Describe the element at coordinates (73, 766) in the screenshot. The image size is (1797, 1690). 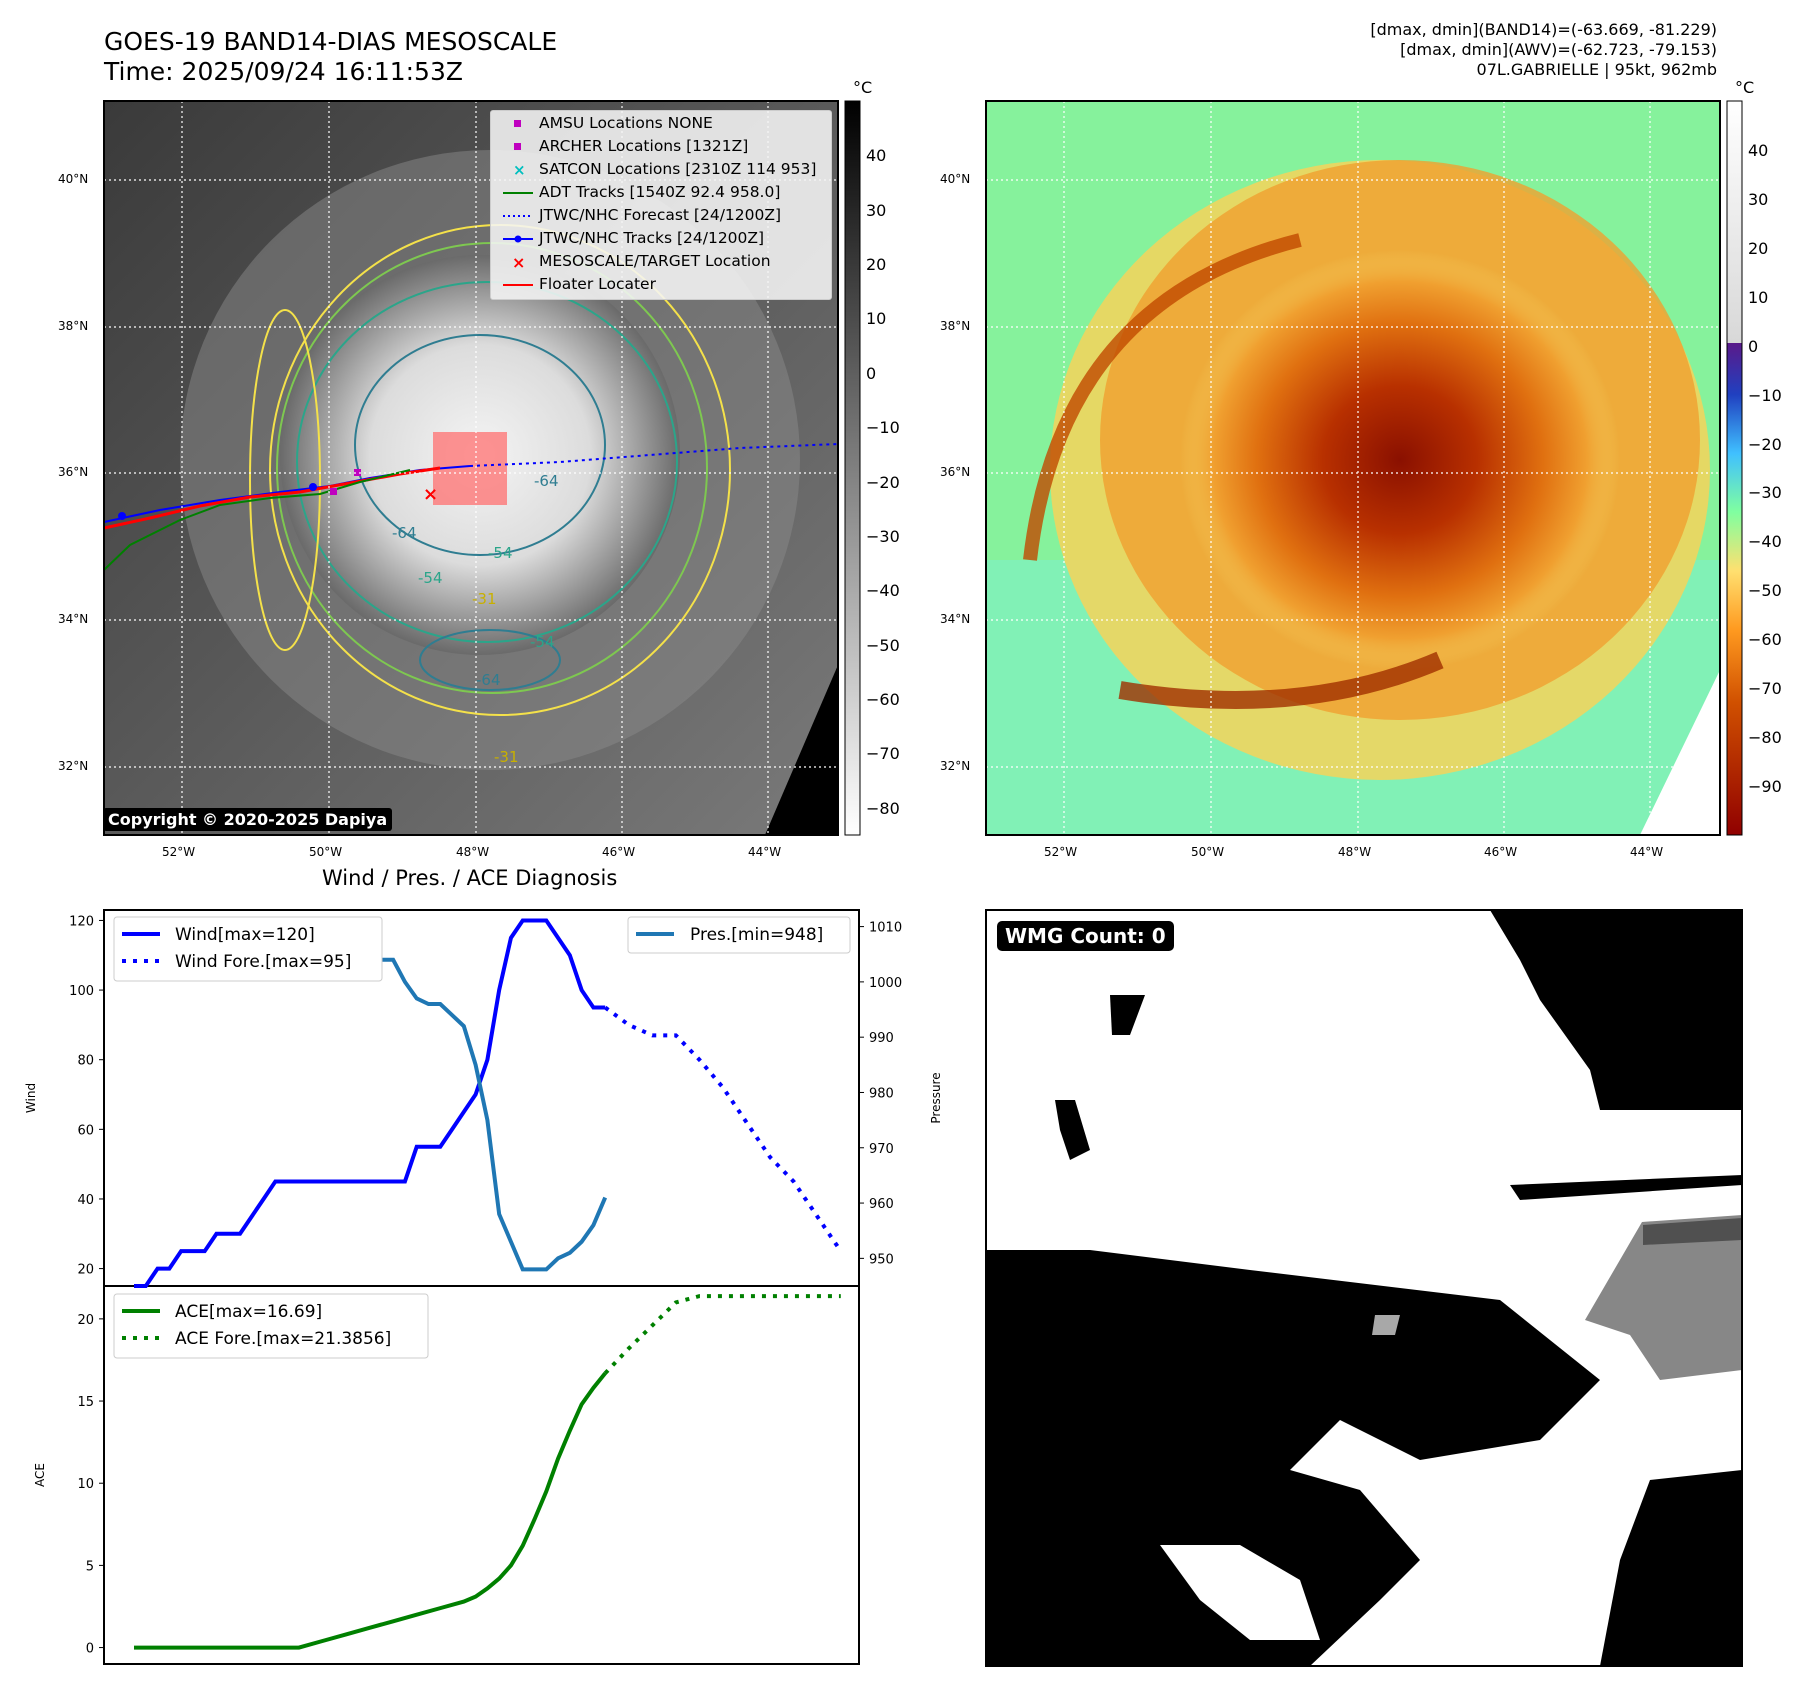
I see `ir-lat-label: 32°N` at that location.